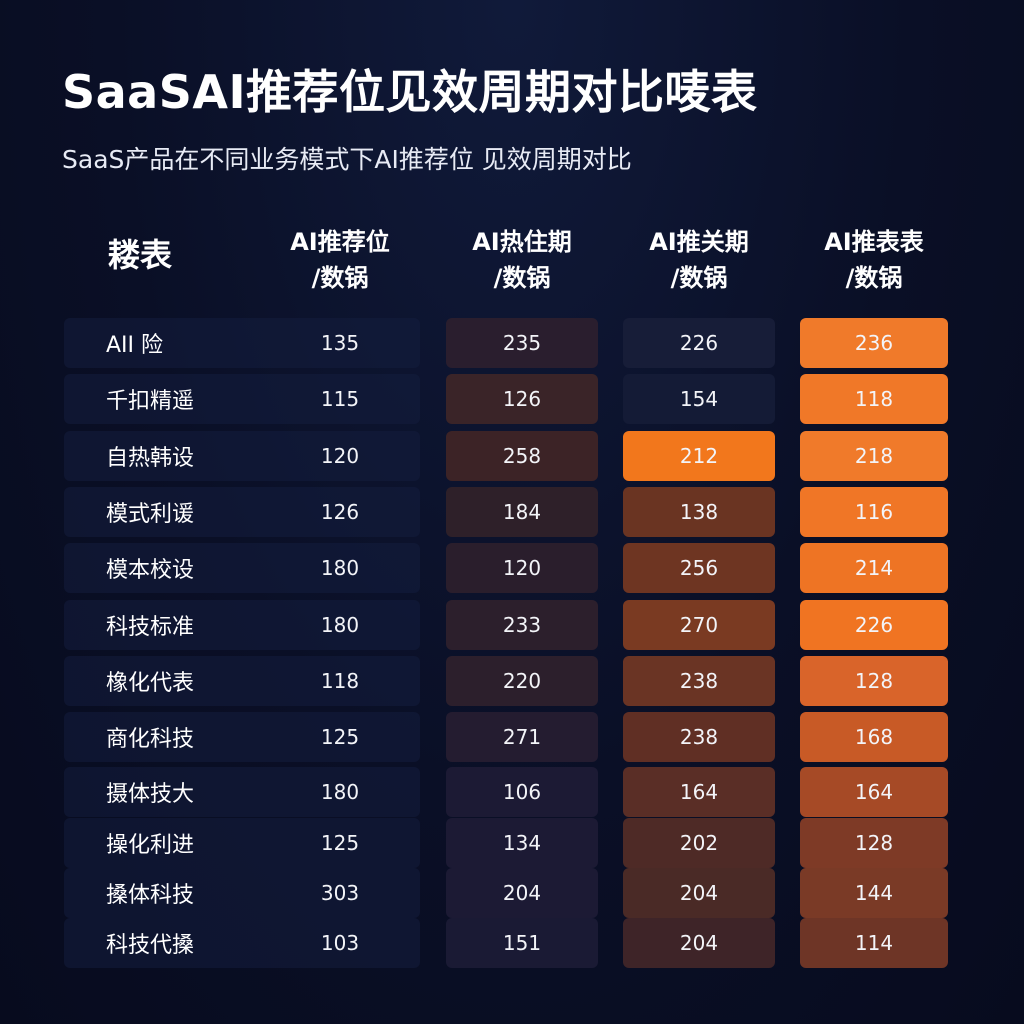 Image resolution: width=1024 pixels, height=1024 pixels. I want to click on table-cell: 114, so click(874, 943).